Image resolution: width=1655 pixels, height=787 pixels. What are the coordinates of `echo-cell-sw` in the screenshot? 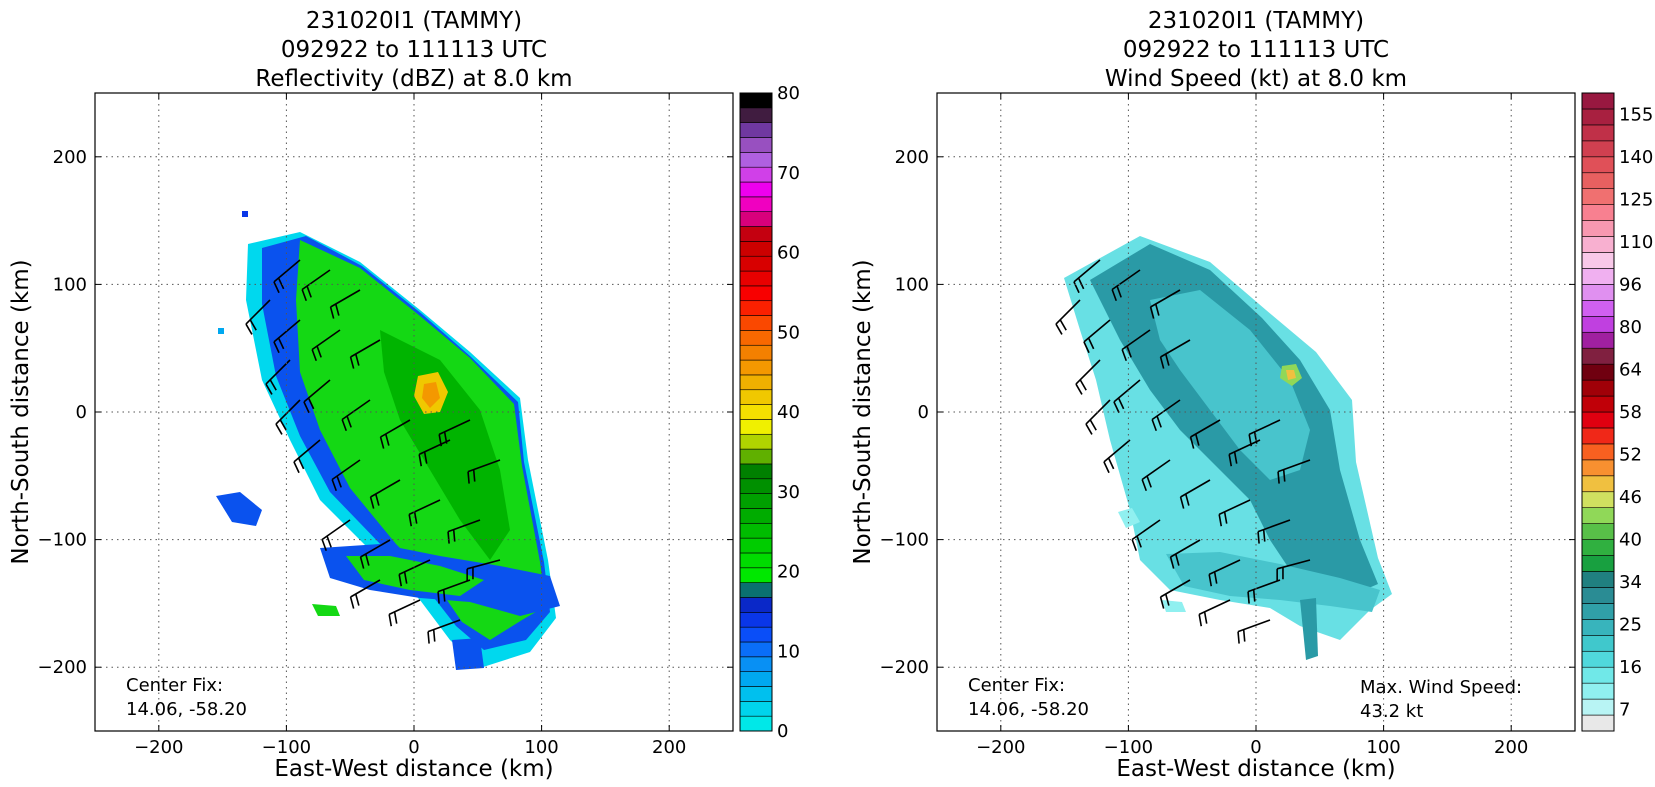 It's located at (326, 610).